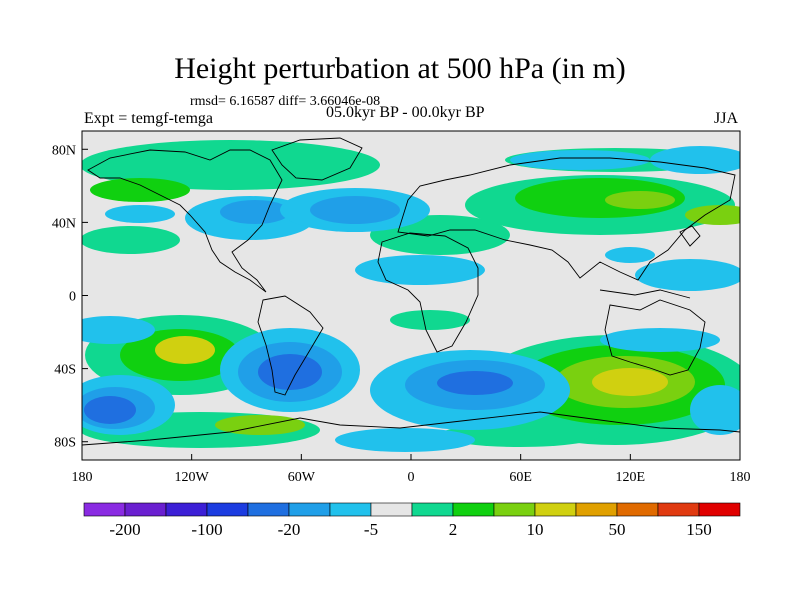 This screenshot has height=600, width=800. I want to click on coast-north-america, so click(185, 221).